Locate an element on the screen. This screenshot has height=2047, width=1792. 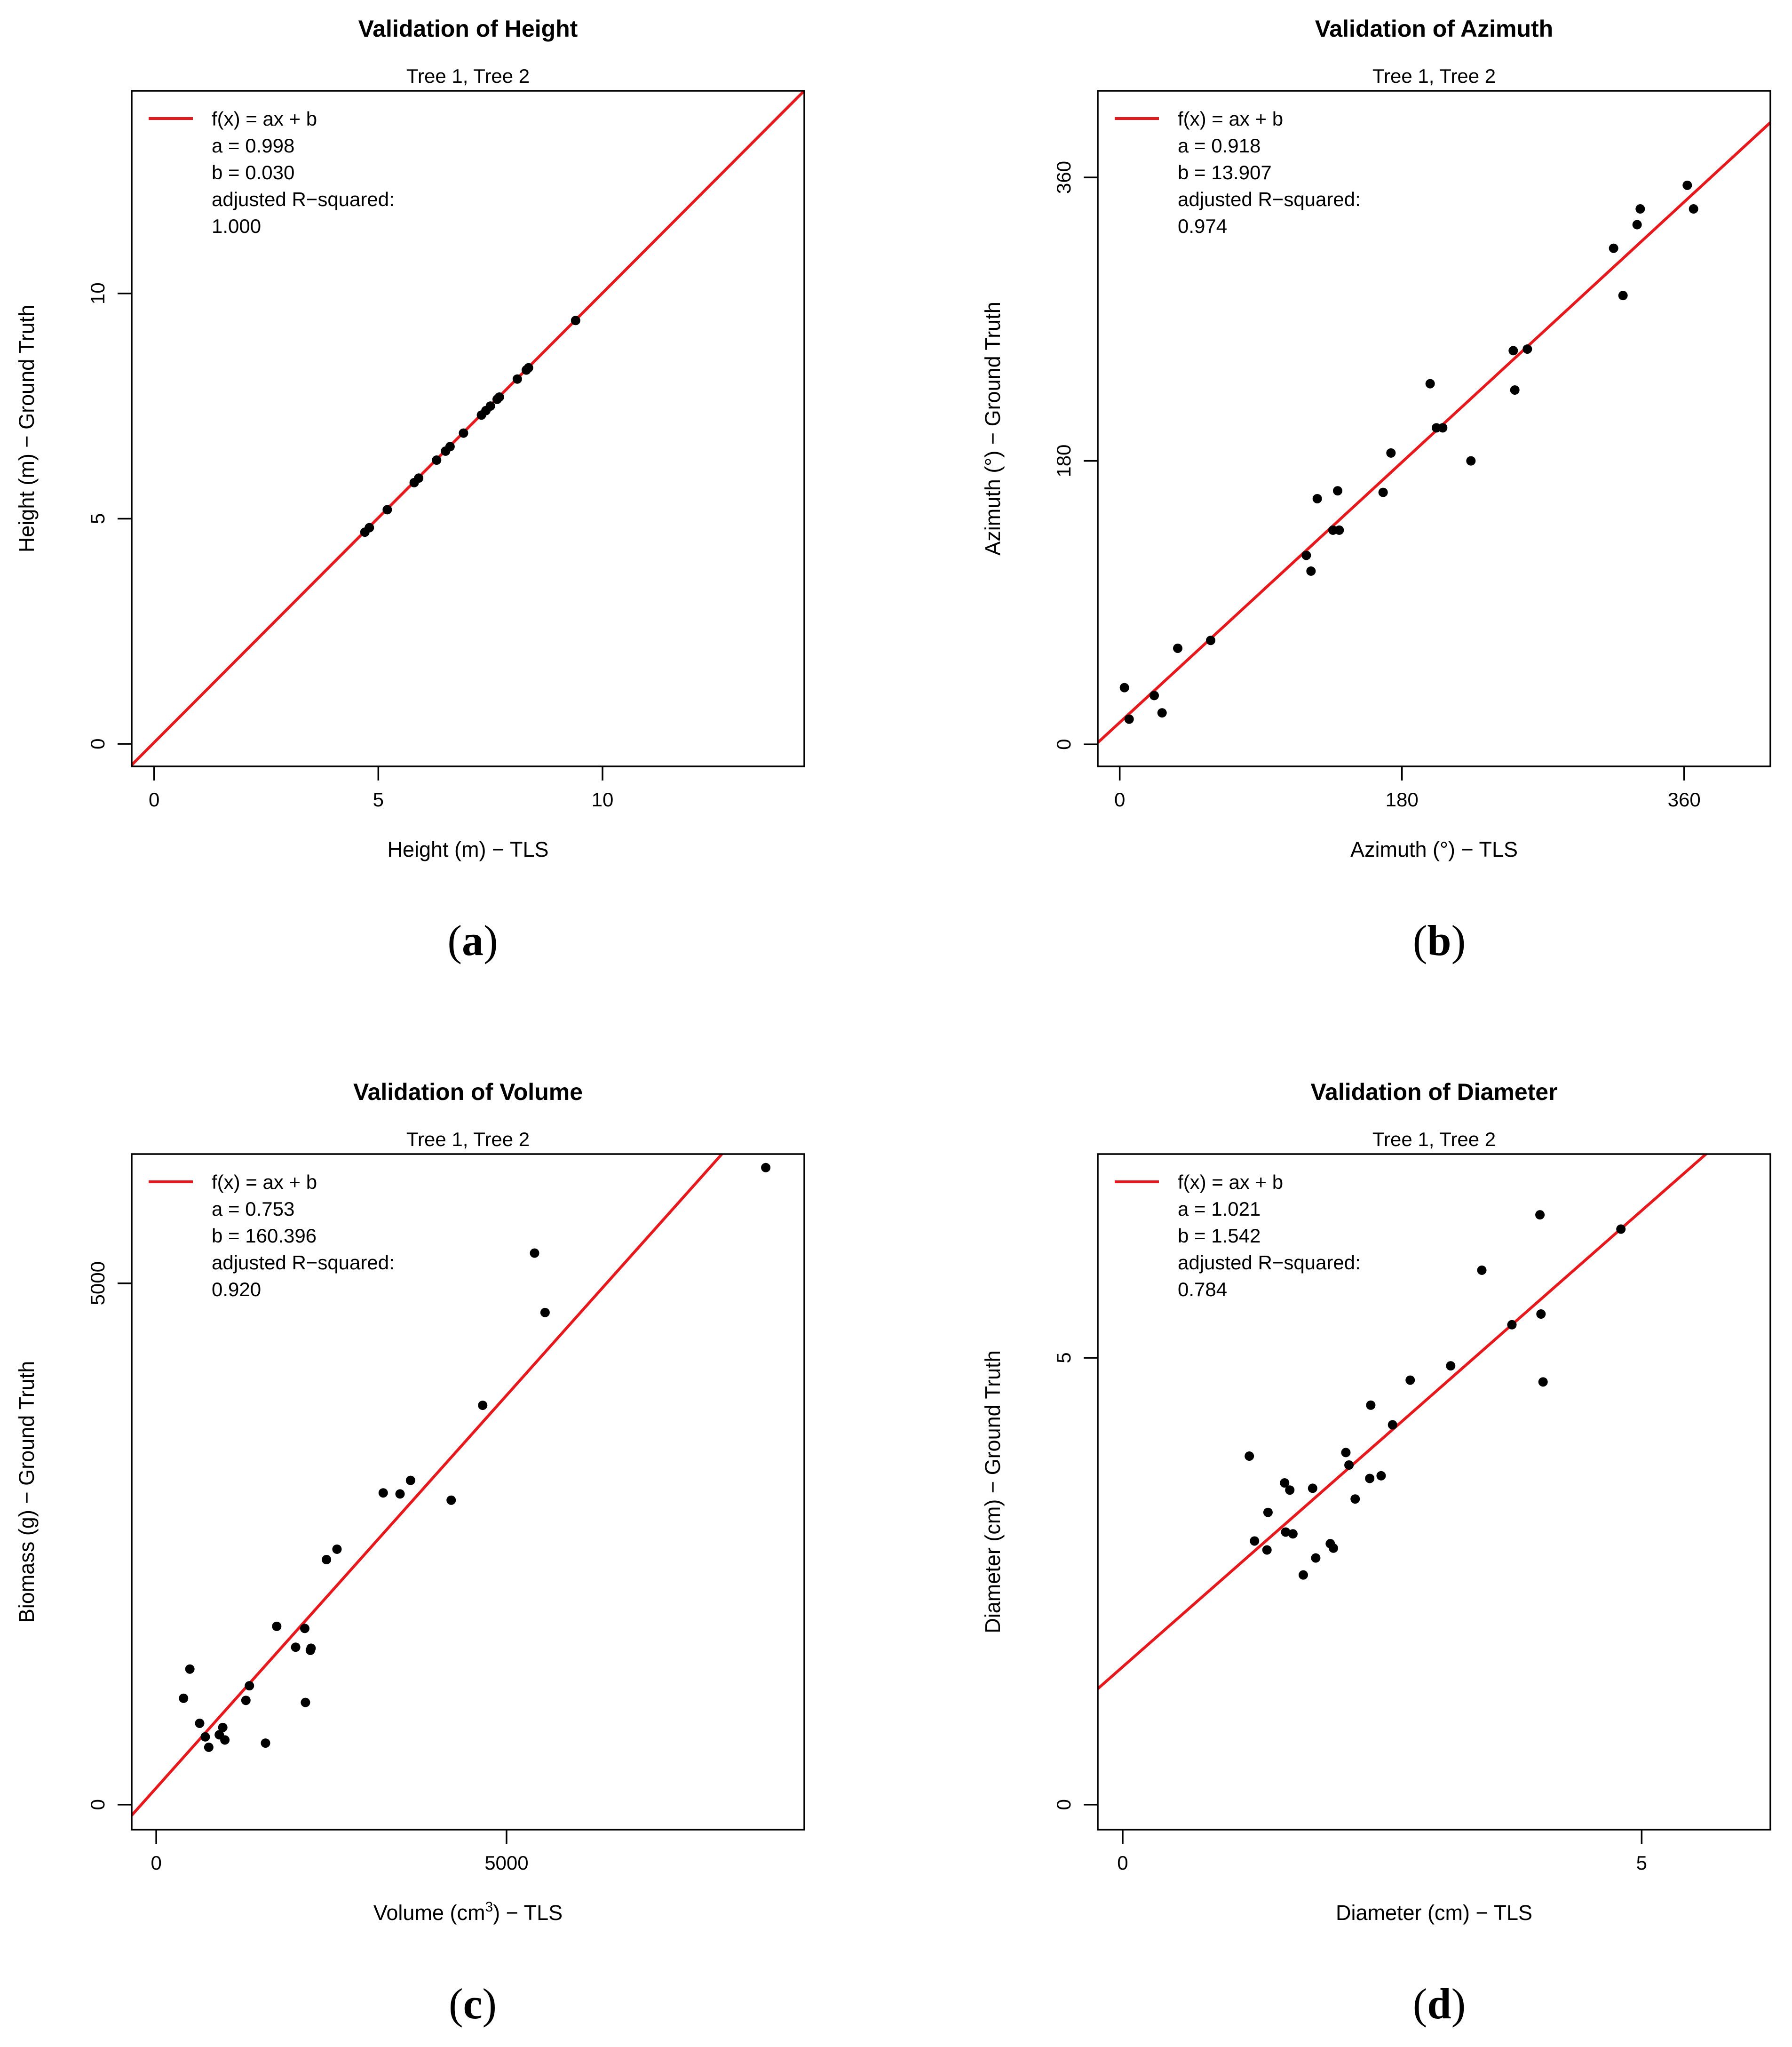
legend-text: b = 13.907 is located at coordinates (1225, 172).